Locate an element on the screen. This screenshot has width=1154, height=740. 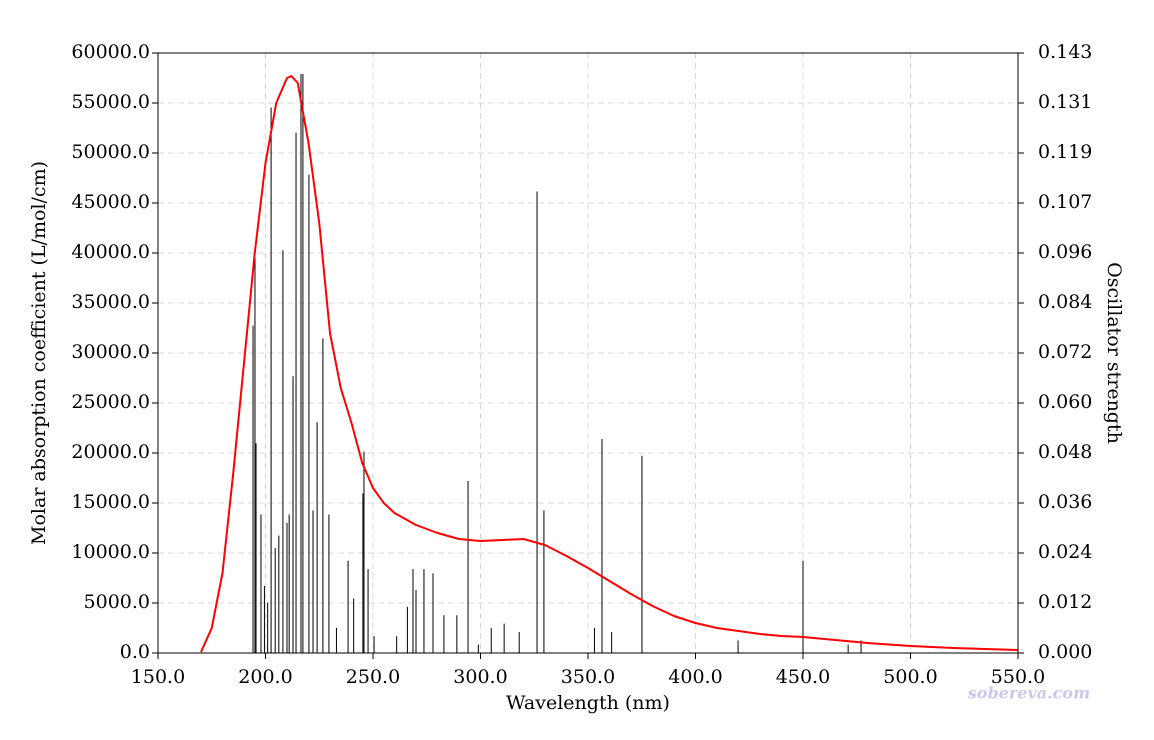
y2-tick-label: 0.131 is located at coordinates (1065, 102).